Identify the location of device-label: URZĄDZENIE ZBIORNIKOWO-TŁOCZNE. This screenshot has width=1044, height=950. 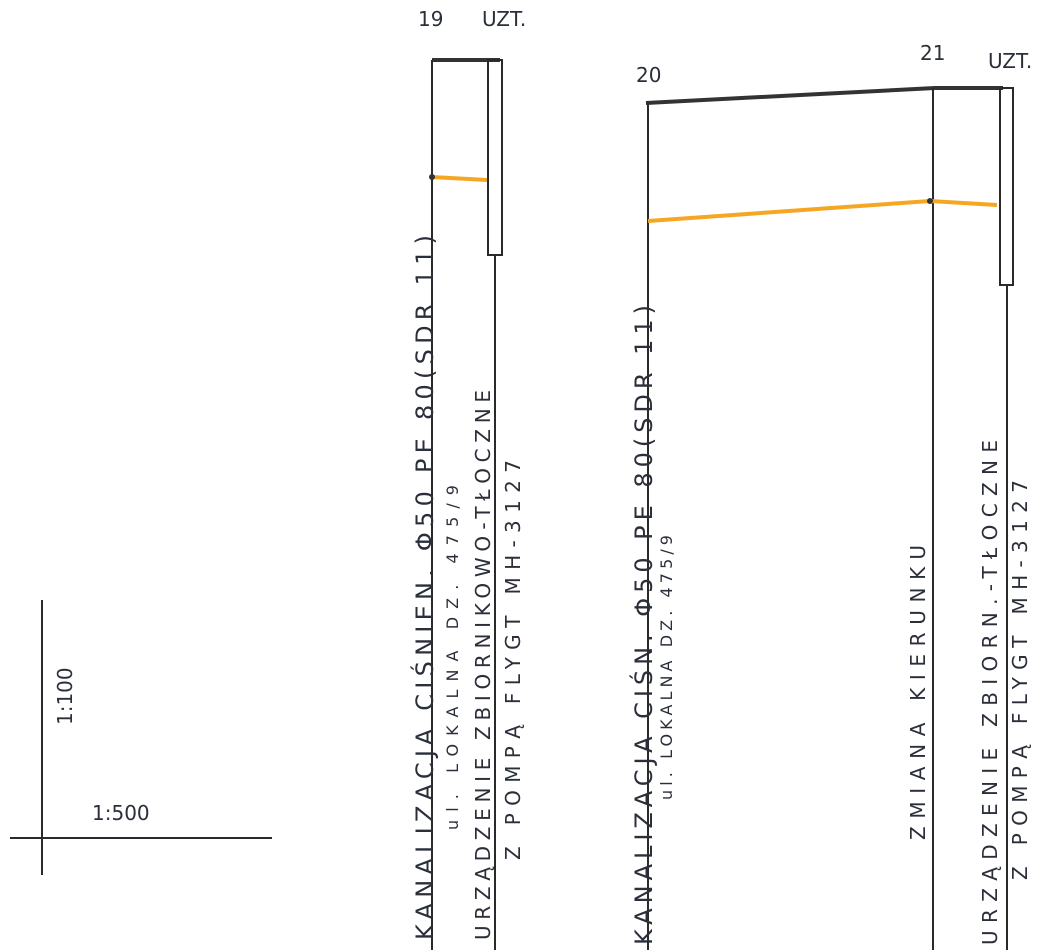
(483, 665).